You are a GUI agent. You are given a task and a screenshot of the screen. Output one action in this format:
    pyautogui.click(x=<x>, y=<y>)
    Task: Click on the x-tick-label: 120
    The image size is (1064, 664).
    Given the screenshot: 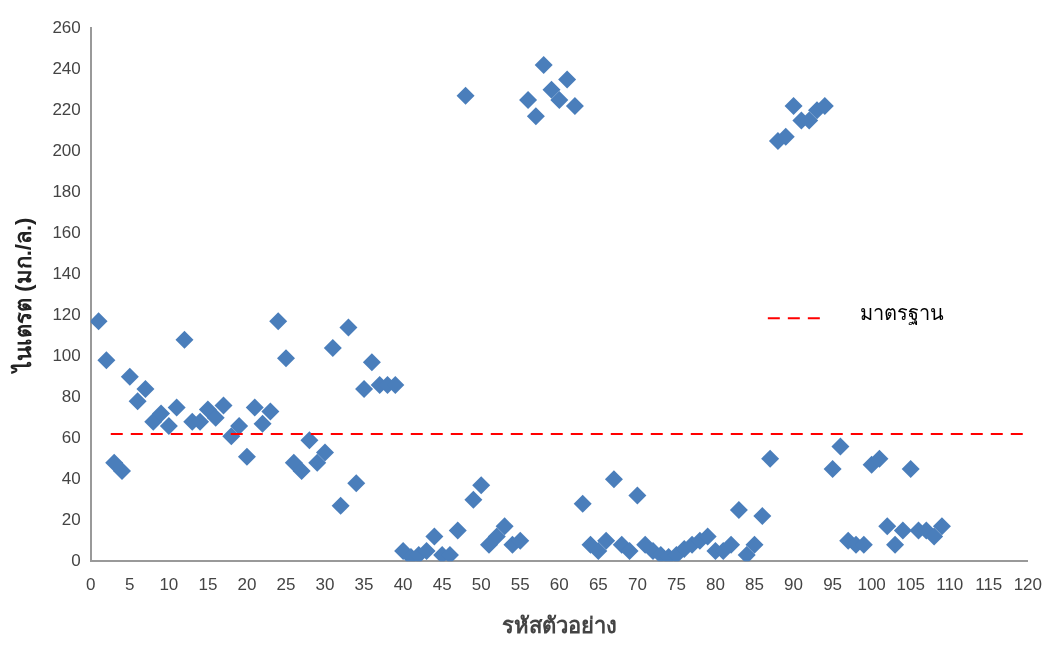 What is the action you would take?
    pyautogui.click(x=1028, y=585)
    